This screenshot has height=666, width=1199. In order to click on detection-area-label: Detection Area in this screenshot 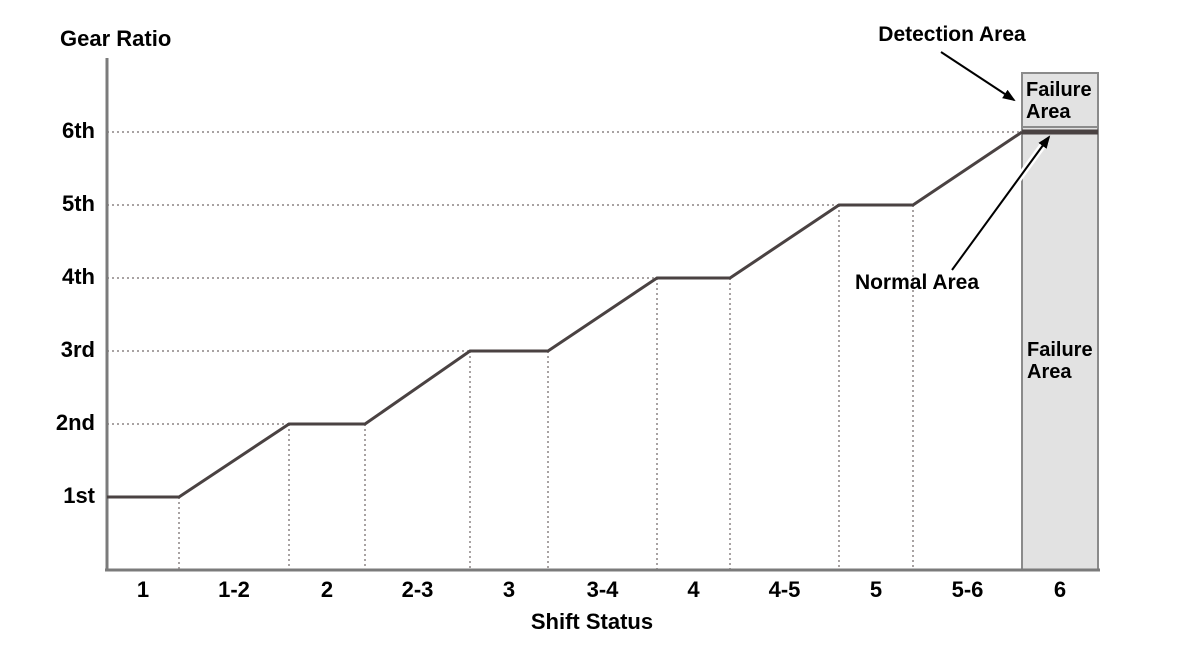, I will do `click(952, 34)`.